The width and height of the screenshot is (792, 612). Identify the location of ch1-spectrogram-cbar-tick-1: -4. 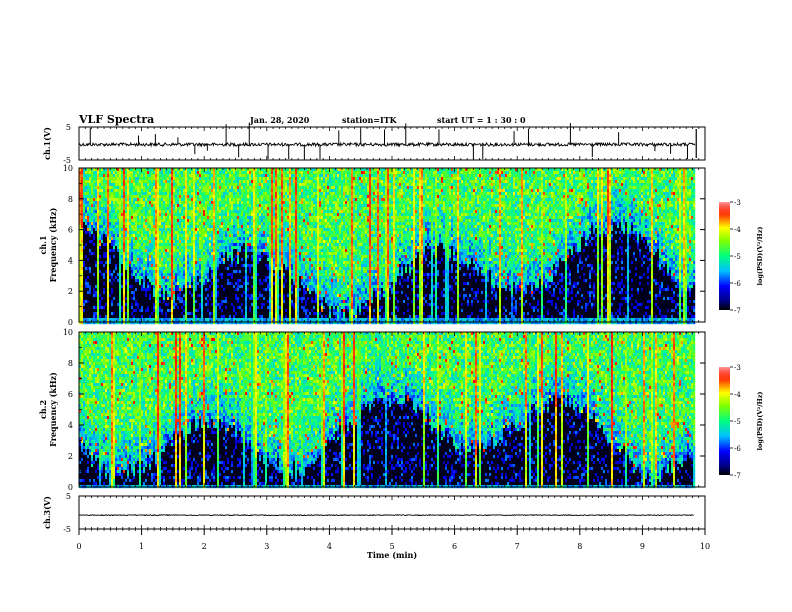
(737, 230).